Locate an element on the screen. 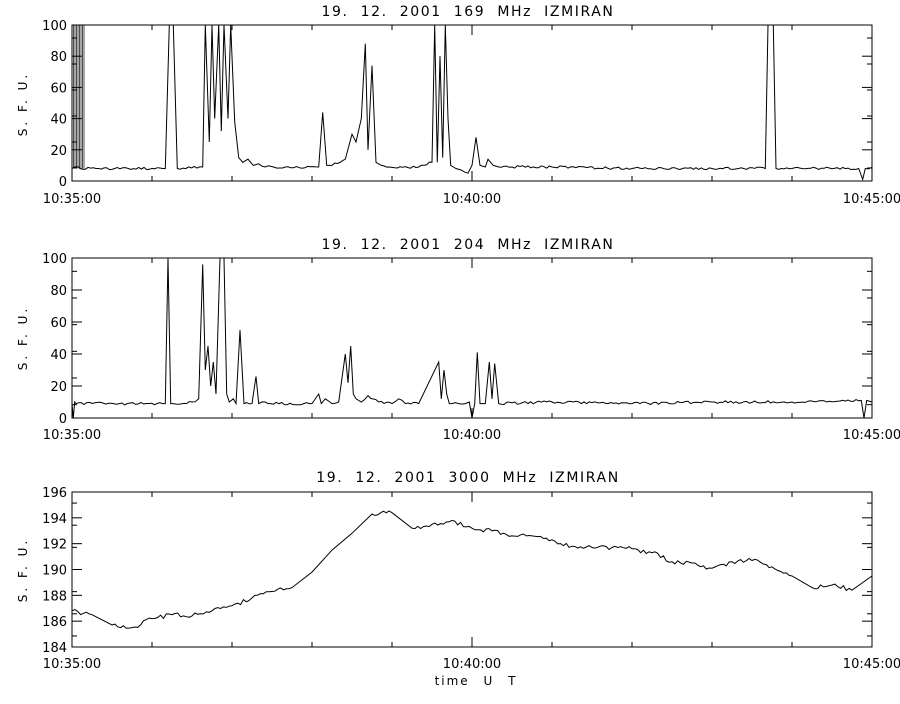 Image resolution: width=900 pixels, height=704 pixels. y-tick-label: 184 is located at coordinates (54, 648).